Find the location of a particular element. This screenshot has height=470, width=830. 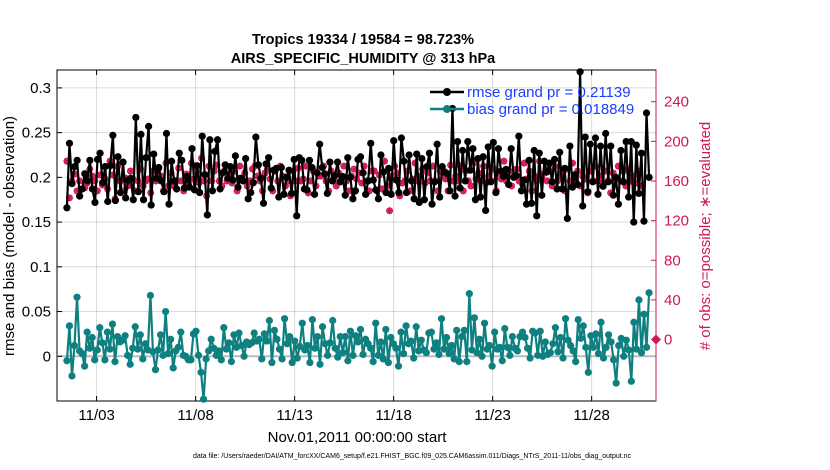

obs-evaluated-marker is located at coordinates (130, 171).